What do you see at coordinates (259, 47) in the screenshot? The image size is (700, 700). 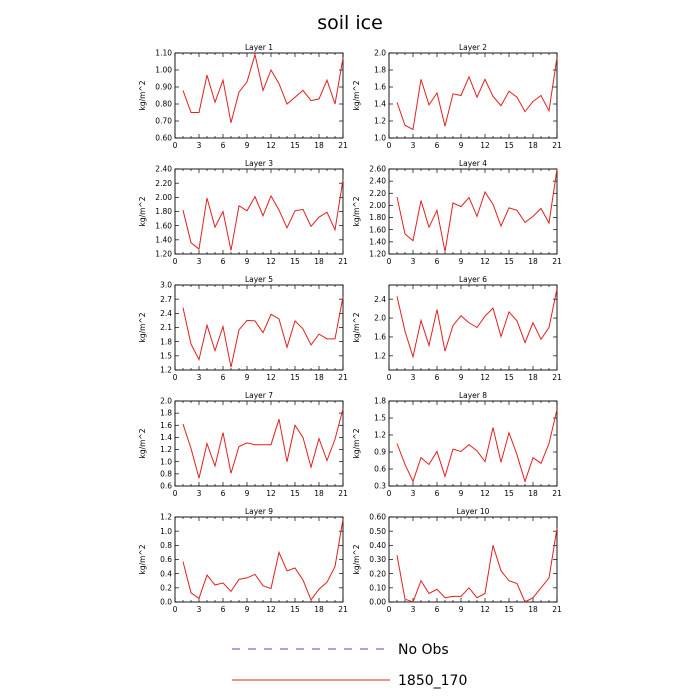 I see `panel-title: Layer 1` at bounding box center [259, 47].